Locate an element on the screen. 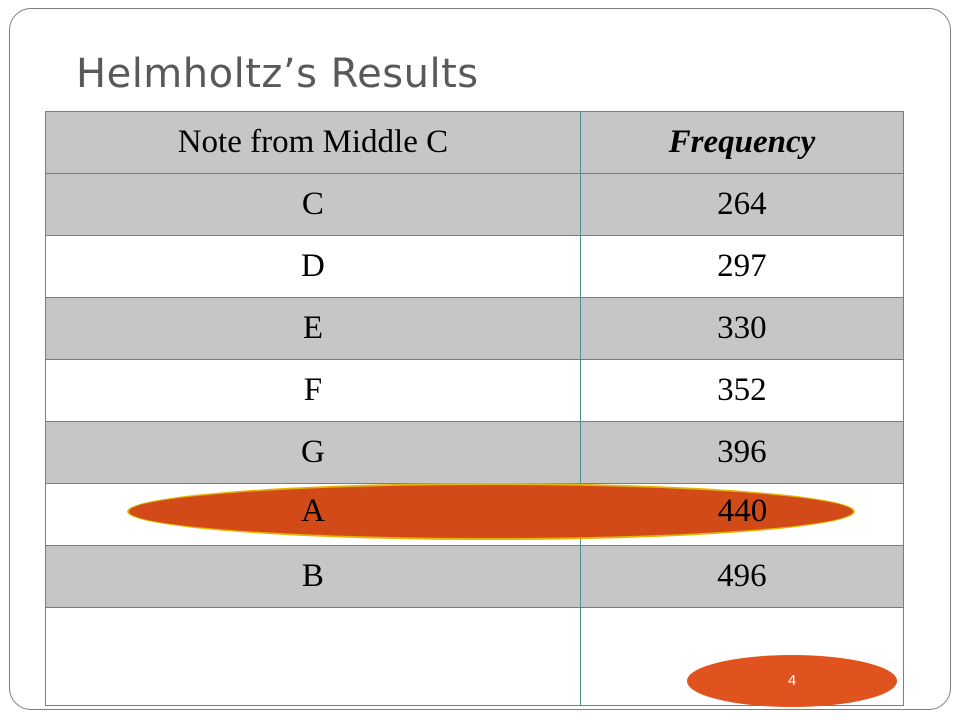 The image size is (960, 720). header-note: Note from Middle C is located at coordinates (313, 142).